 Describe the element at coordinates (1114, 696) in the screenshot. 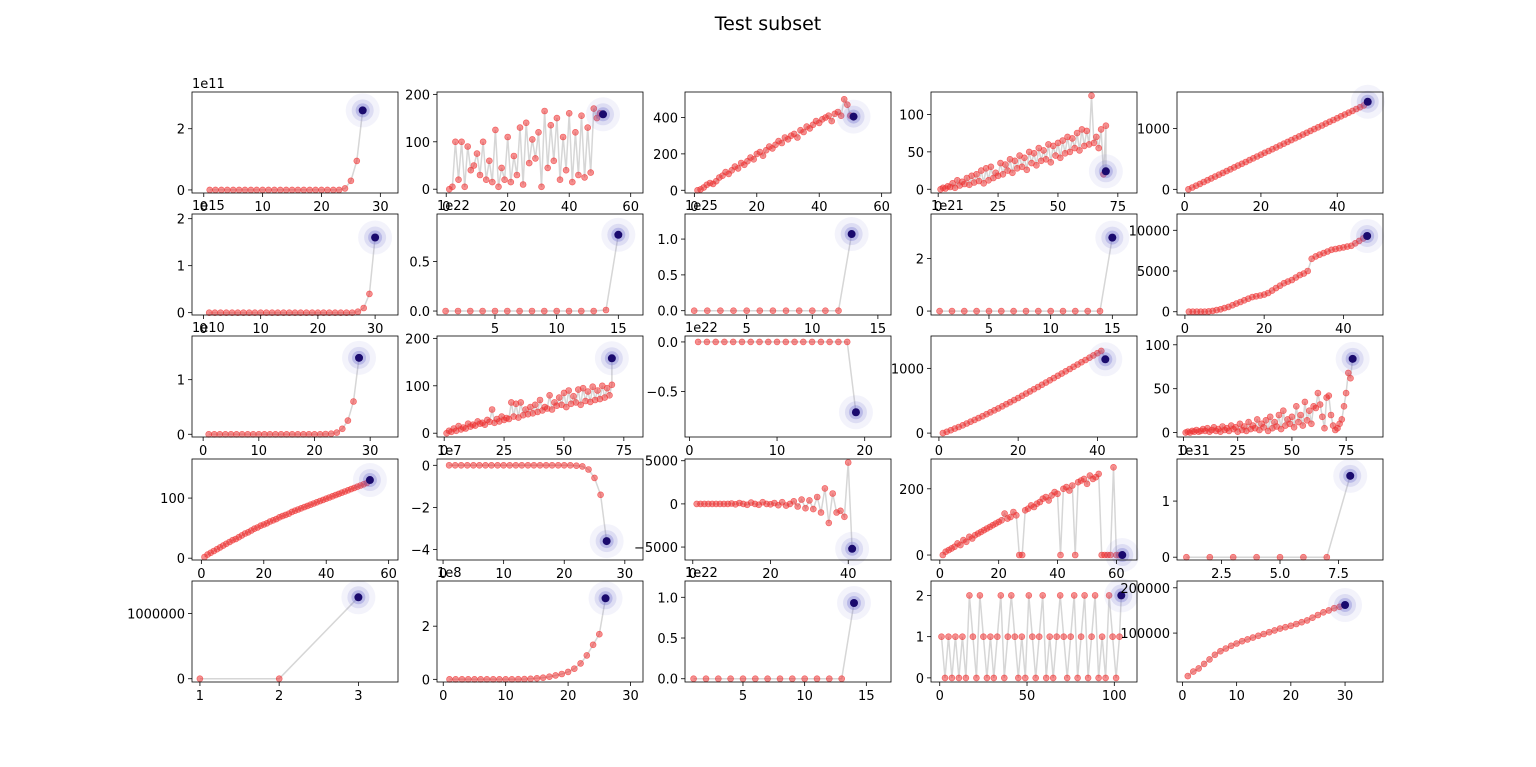

I see `x-tick-label: 100` at that location.